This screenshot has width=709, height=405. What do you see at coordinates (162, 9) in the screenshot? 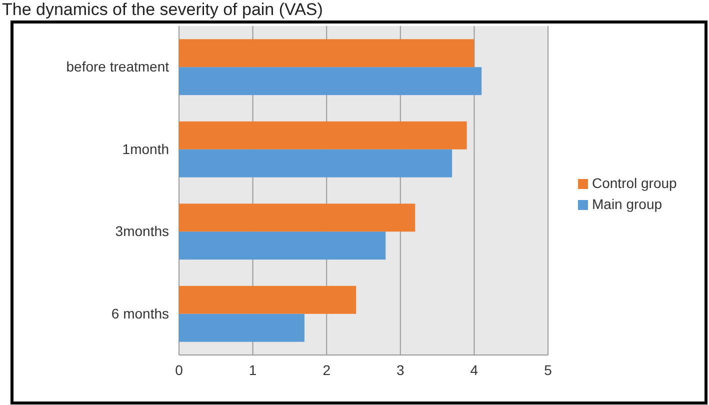
I see `chart-title: The dynamics of the severity of pain (VAS)` at bounding box center [162, 9].